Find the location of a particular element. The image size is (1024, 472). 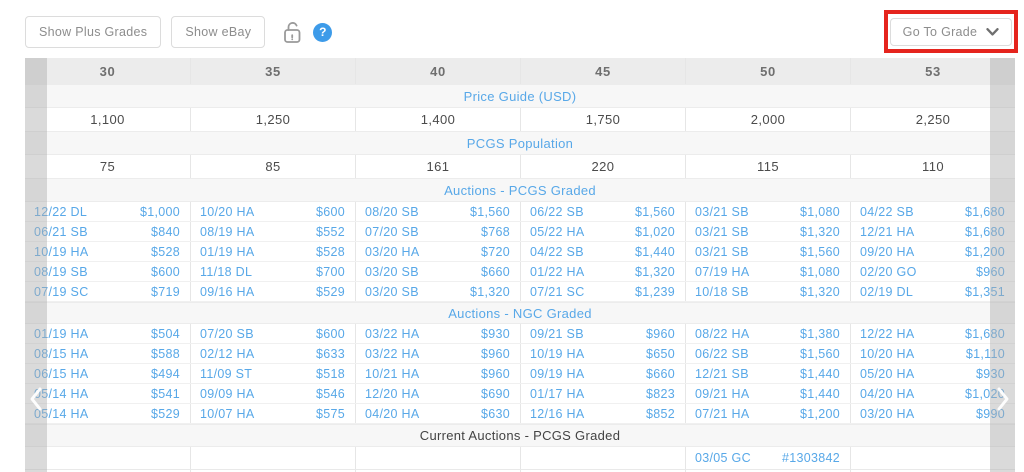

go-to-grade-button: Go To Grade is located at coordinates (951, 31).